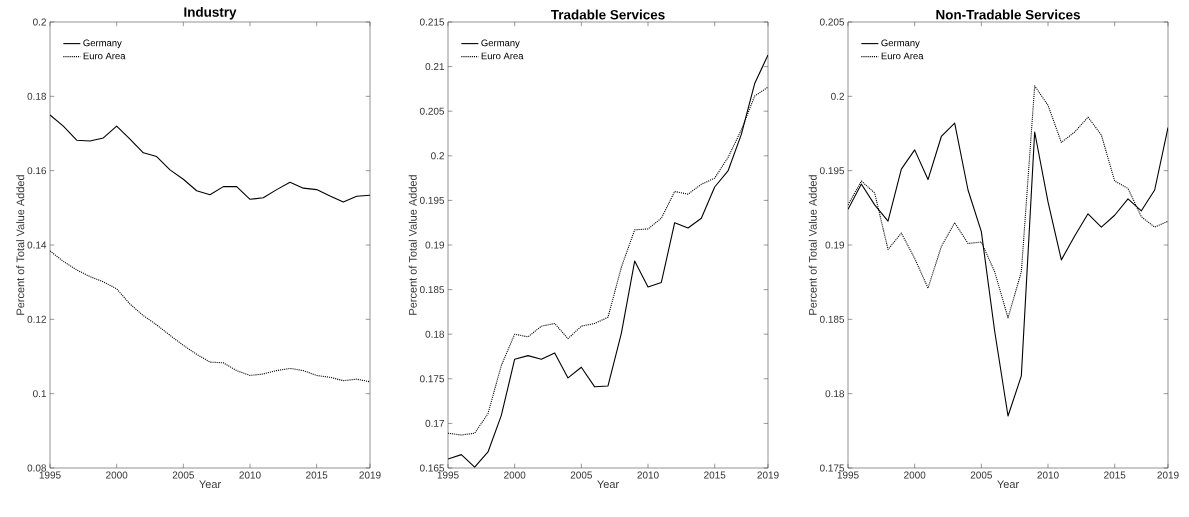 This screenshot has width=1189, height=517. Describe the element at coordinates (432, 22) in the screenshot. I see `y-tick-label: 0.215` at that location.